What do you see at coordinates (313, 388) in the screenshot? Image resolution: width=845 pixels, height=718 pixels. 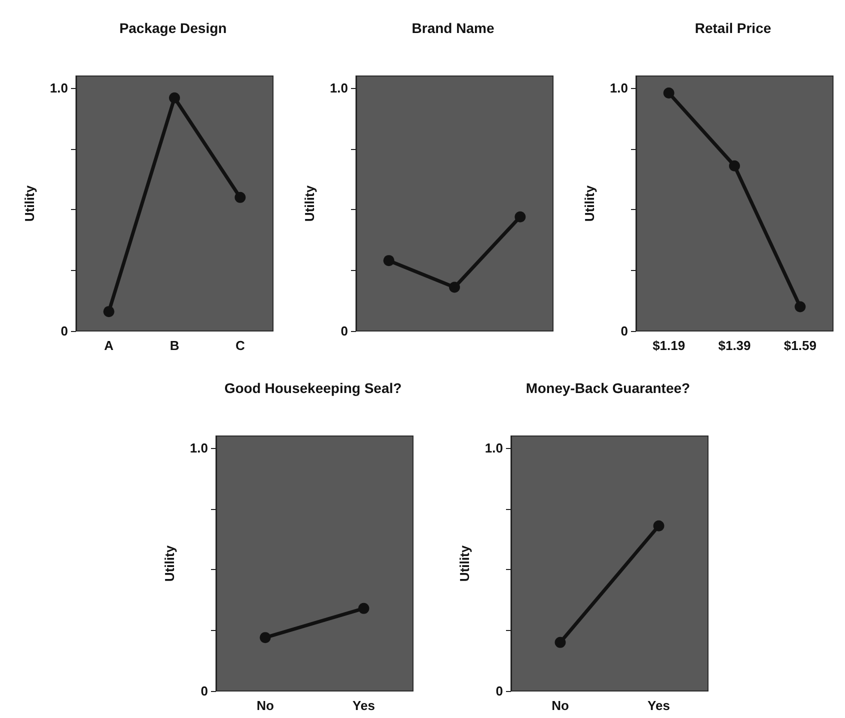 I see `chart-title: Good Housekeeping Seal?` at bounding box center [313, 388].